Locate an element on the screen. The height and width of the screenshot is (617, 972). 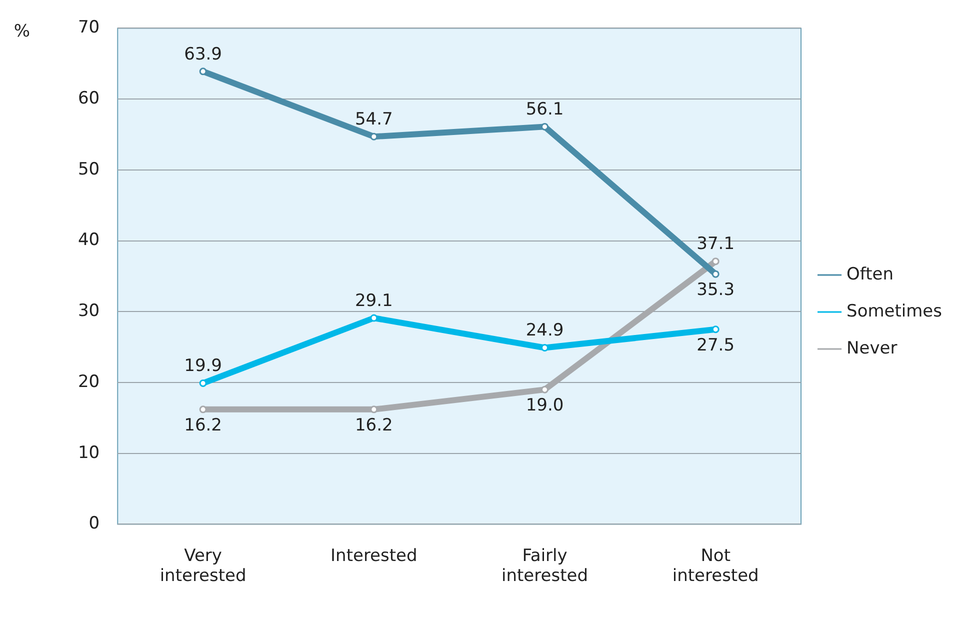
data-label: 63.9 is located at coordinates (203, 54).